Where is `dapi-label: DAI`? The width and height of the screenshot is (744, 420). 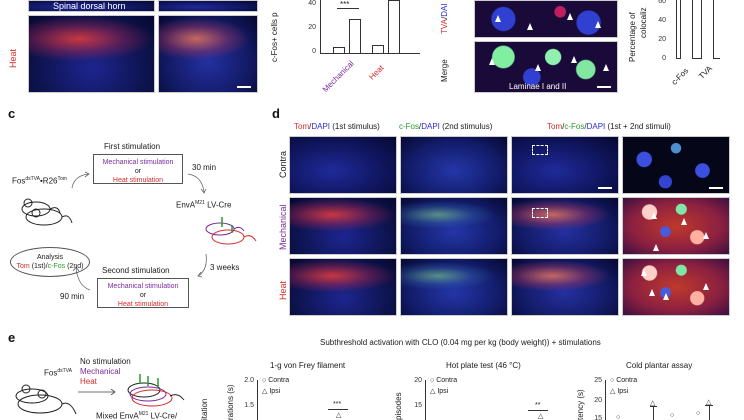
dapi-label: DAI is located at coordinates (444, 10).